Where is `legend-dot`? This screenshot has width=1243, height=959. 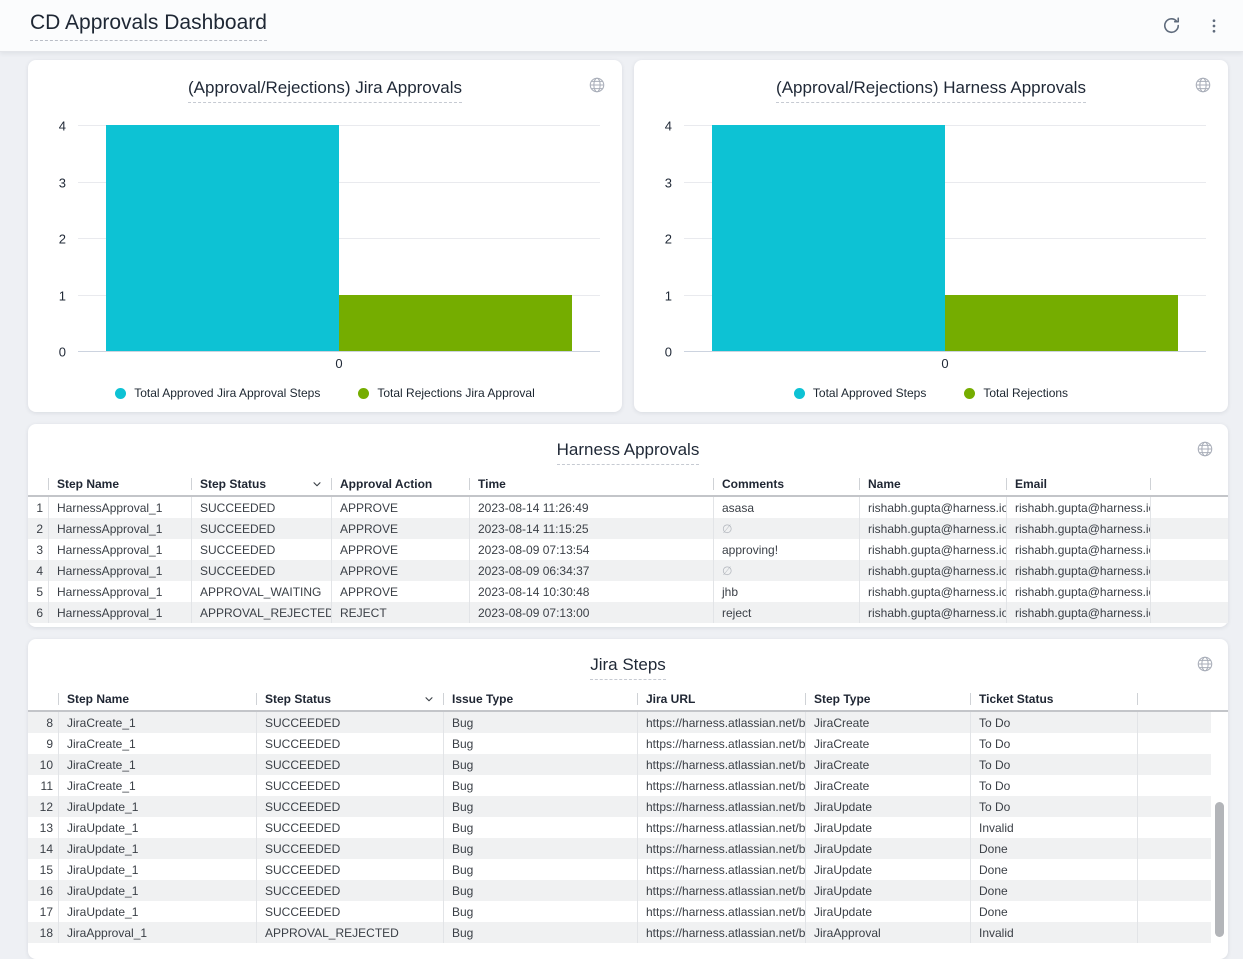 legend-dot is located at coordinates (970, 393).